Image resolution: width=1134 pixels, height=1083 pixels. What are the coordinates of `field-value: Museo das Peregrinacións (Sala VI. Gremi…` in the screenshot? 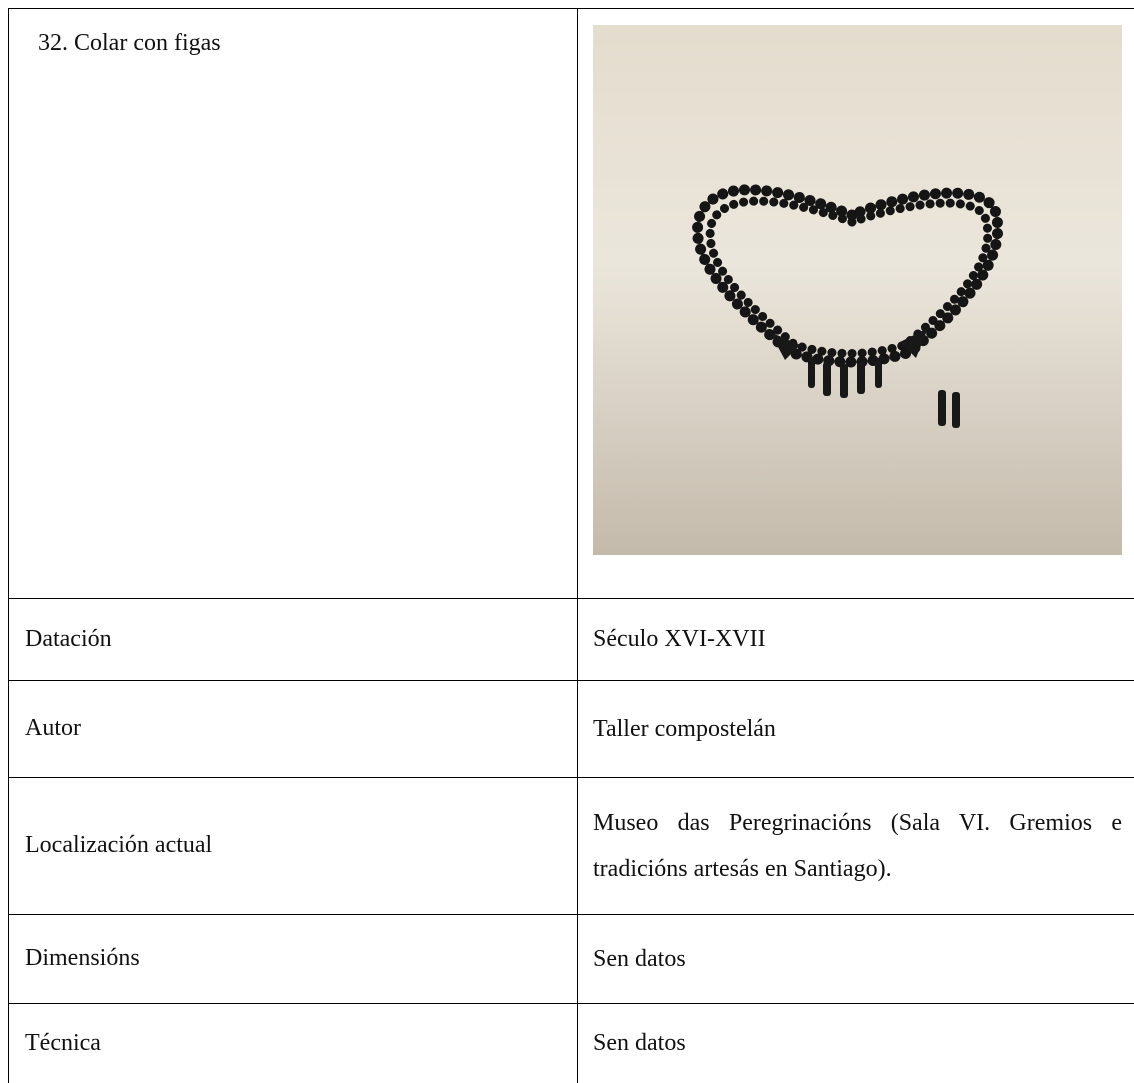 It's located at (857, 845).